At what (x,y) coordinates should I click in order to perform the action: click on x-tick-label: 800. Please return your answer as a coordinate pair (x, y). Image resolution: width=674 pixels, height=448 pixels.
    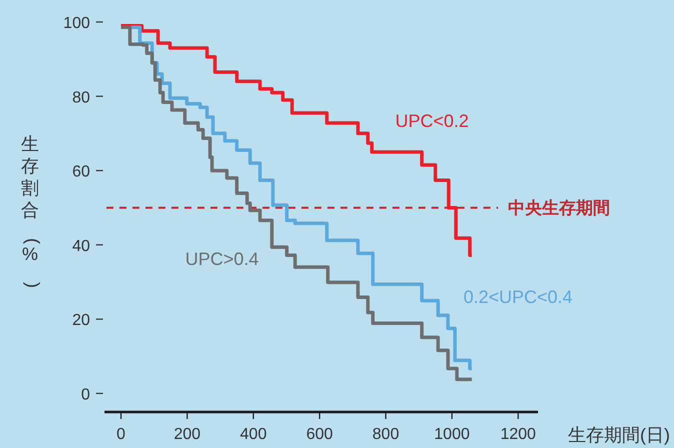
    Looking at the image, I should click on (386, 434).